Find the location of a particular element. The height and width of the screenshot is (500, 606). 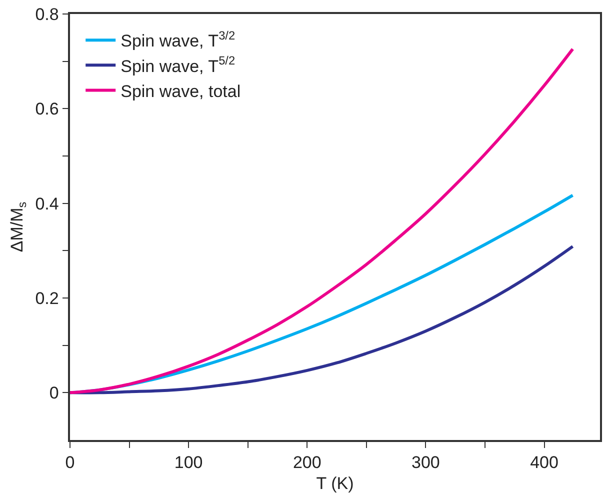

x-axis-title: T (K) is located at coordinates (335, 484).